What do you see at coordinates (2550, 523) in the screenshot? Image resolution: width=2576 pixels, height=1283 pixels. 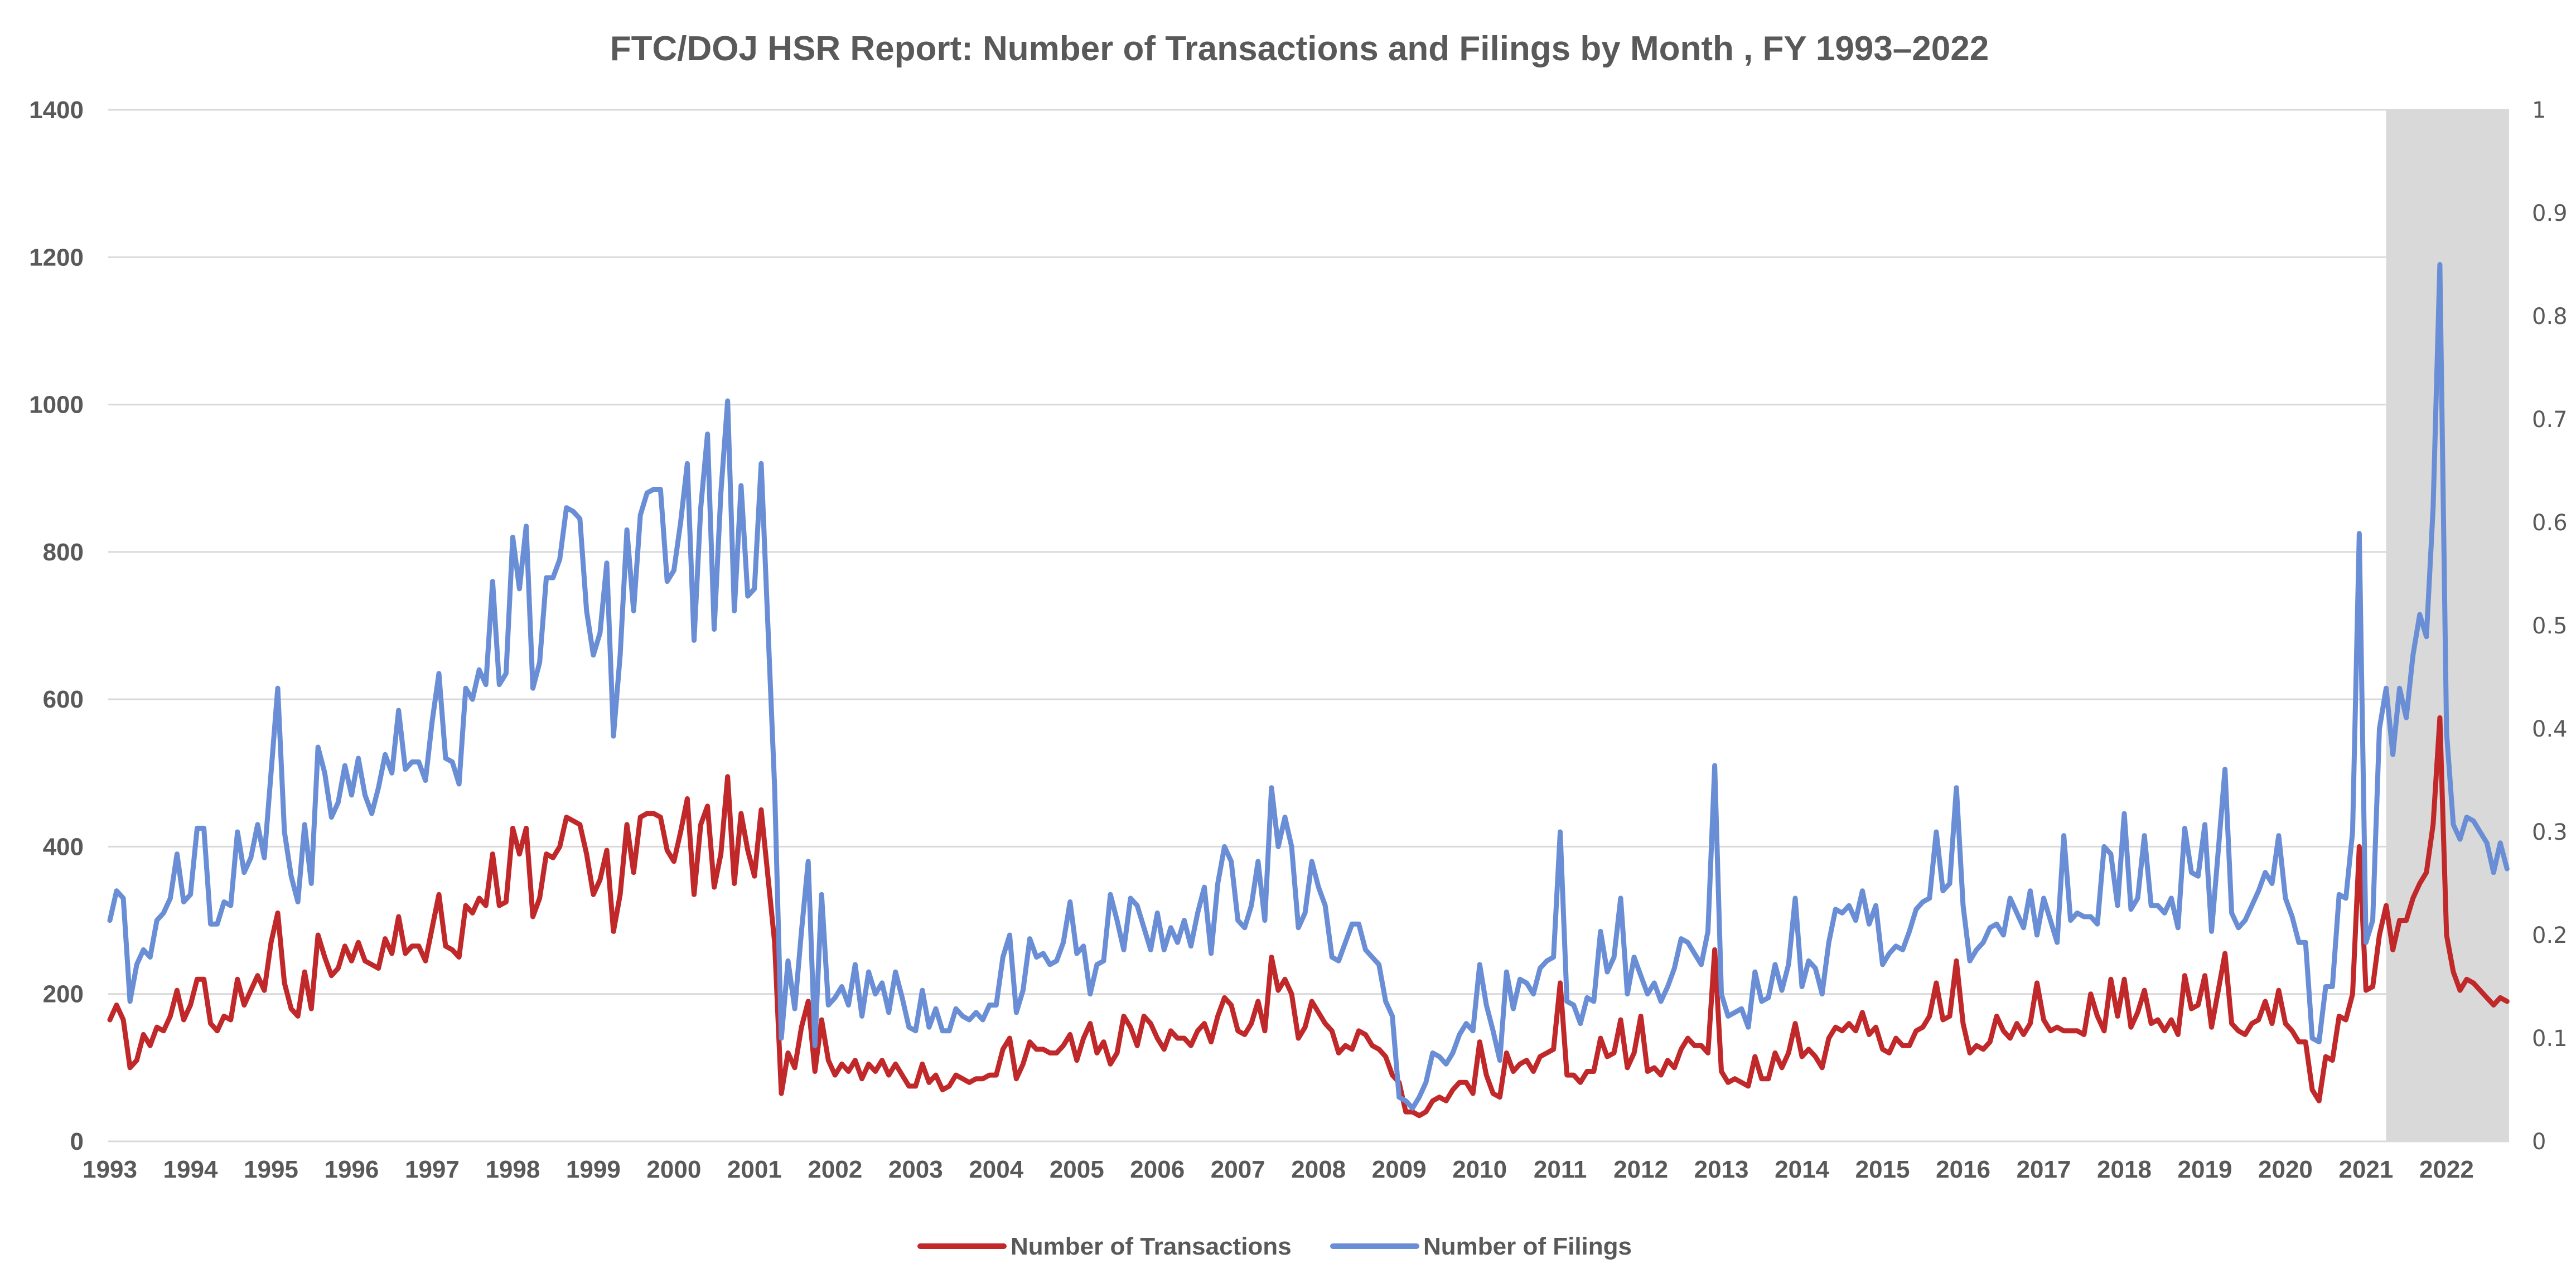 I see `y2-tick-label: 0.6` at bounding box center [2550, 523].